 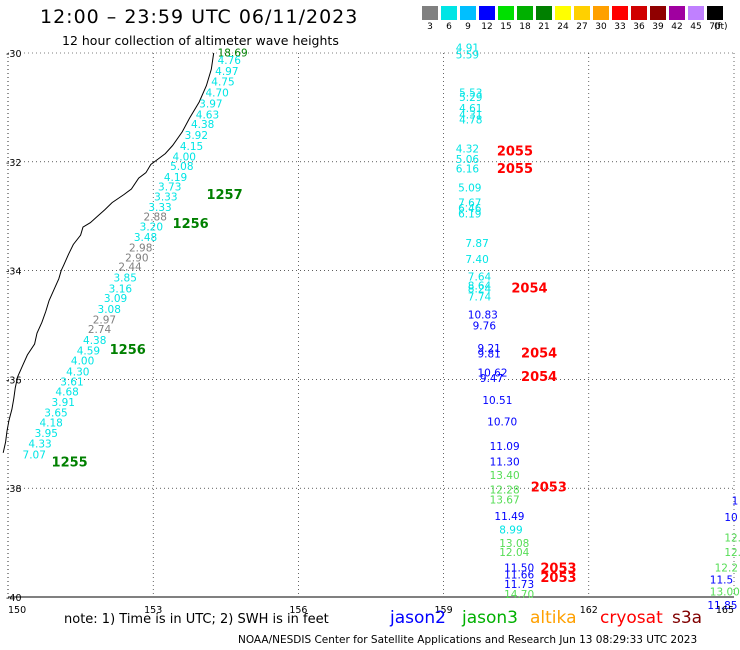 What do you see at coordinates (505, 447) in the screenshot?
I see `wave-height-value: 11.09` at bounding box center [505, 447].